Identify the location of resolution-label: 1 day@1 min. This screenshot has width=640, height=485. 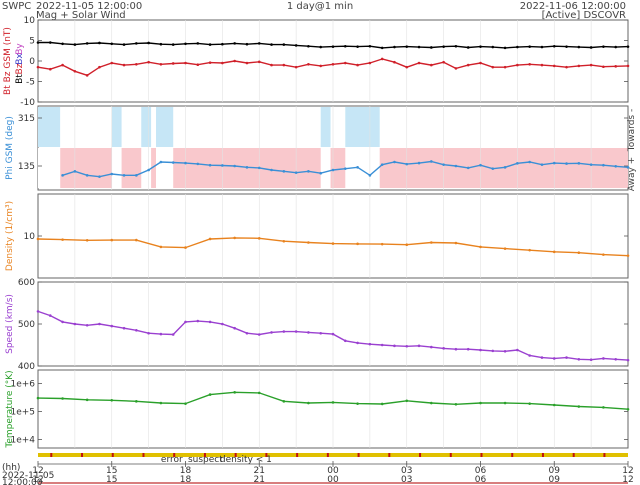
(320, 6).